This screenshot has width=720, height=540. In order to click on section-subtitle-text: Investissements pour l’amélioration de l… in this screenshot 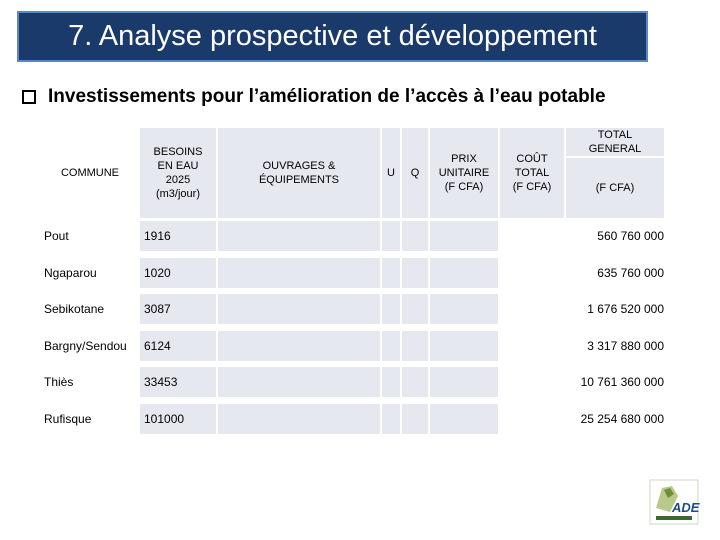, I will do `click(327, 96)`.